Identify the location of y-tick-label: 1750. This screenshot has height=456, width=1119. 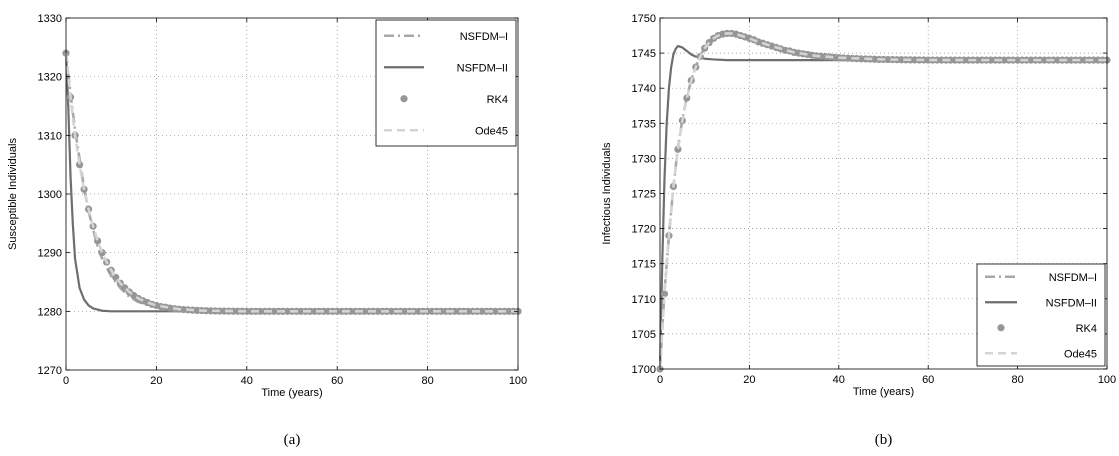
(644, 19).